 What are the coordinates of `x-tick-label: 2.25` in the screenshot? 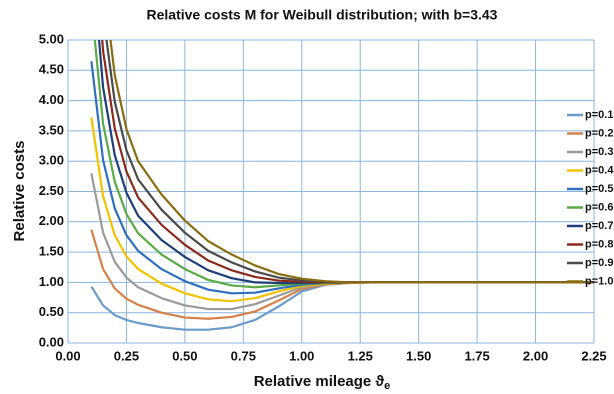 It's located at (593, 355).